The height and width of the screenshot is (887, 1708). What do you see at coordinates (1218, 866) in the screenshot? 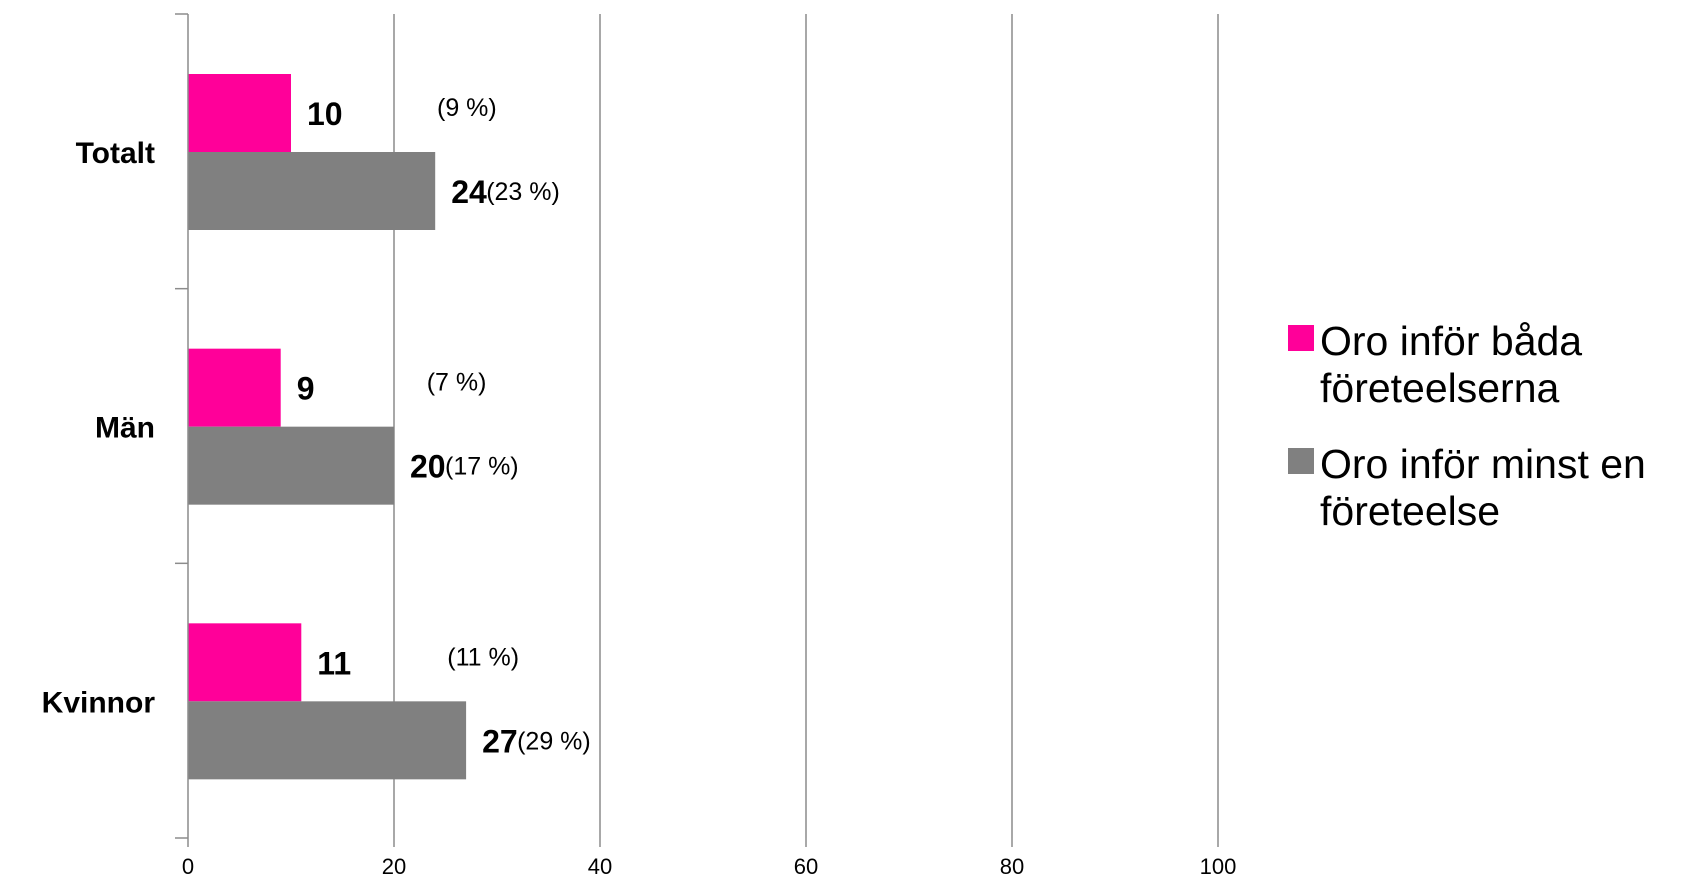
I see `x-tick-label: 100` at bounding box center [1218, 866].